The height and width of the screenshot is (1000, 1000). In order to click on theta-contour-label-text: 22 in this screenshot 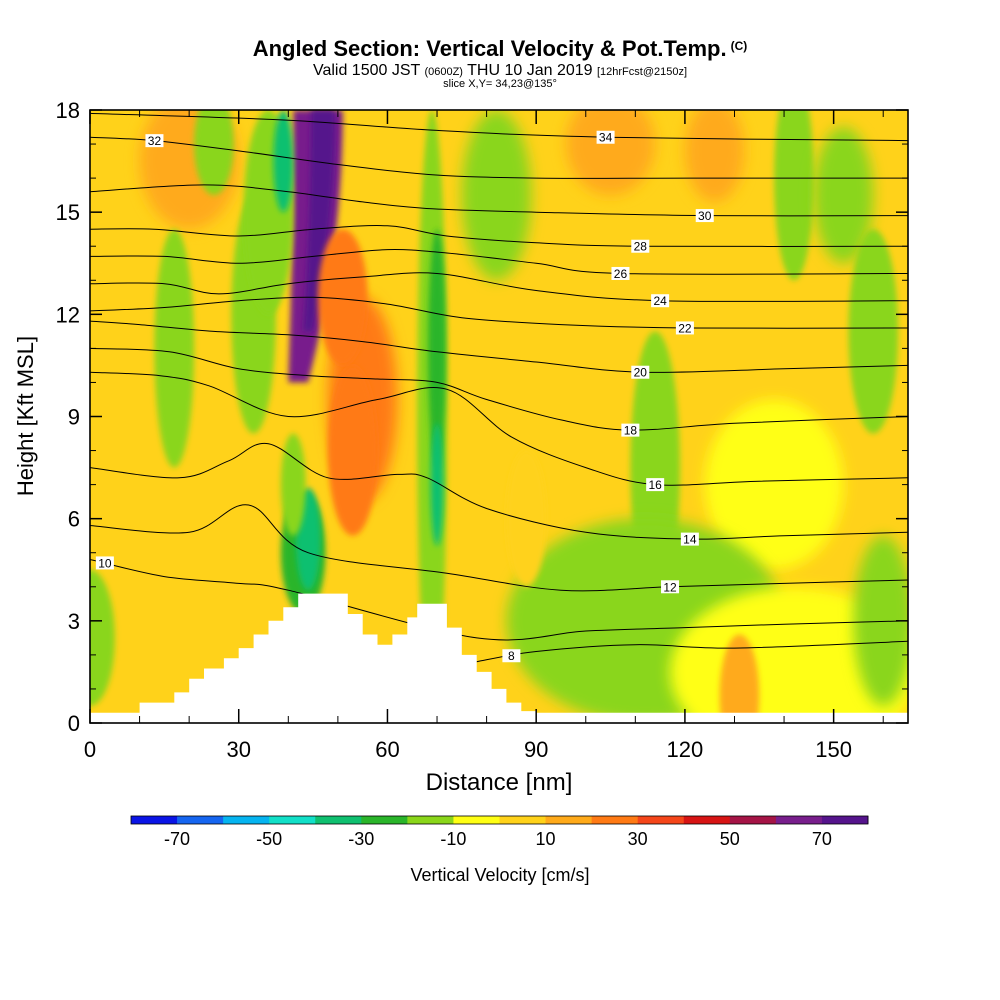, I will do `click(685, 328)`.